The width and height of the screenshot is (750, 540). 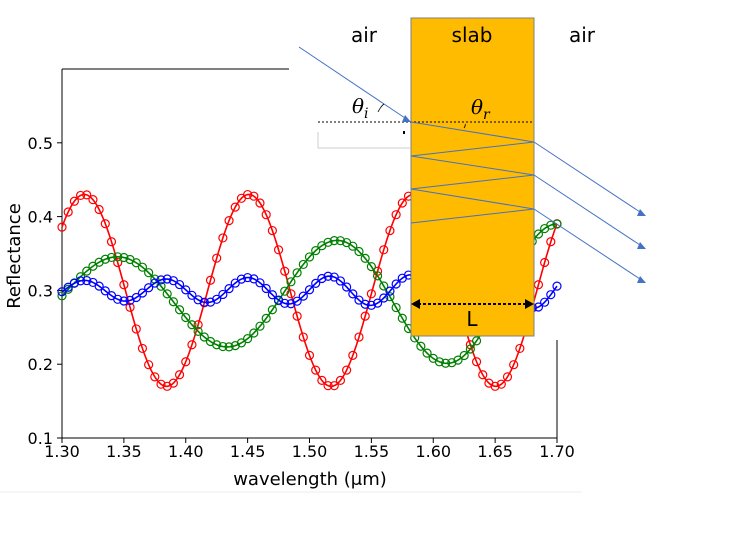 What do you see at coordinates (186, 451) in the screenshot?
I see `x-tick-label: 1.40` at bounding box center [186, 451].